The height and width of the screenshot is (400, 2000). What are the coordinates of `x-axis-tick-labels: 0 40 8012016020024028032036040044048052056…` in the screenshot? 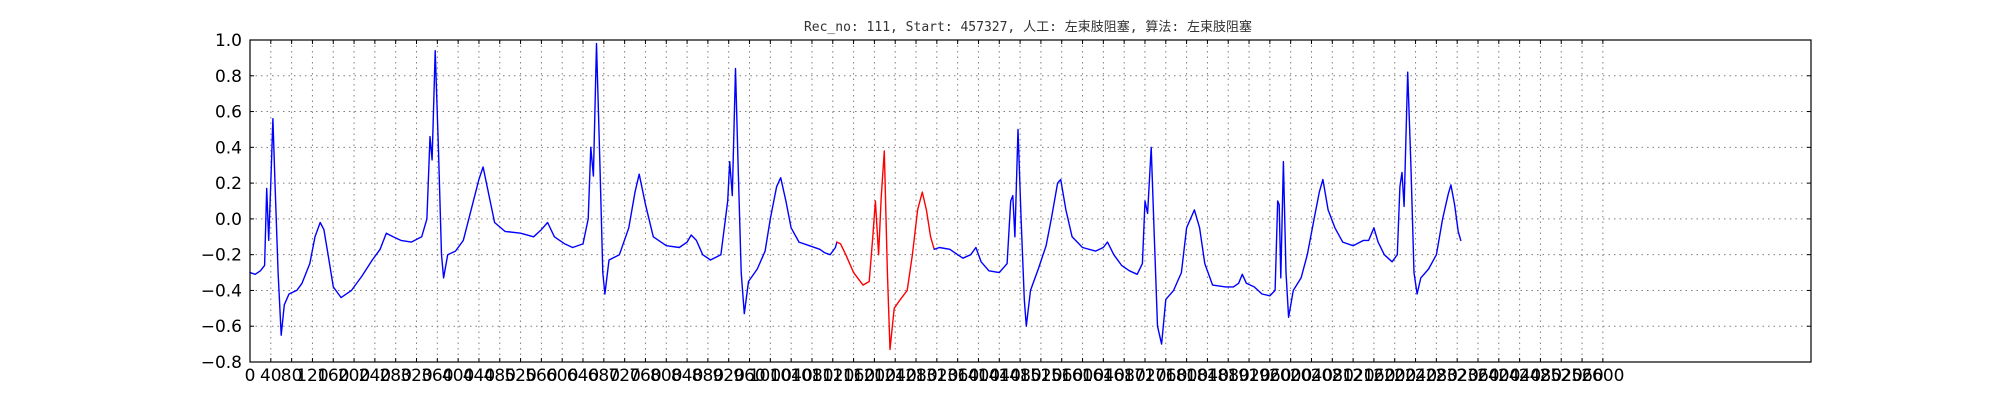 It's located at (935, 376).